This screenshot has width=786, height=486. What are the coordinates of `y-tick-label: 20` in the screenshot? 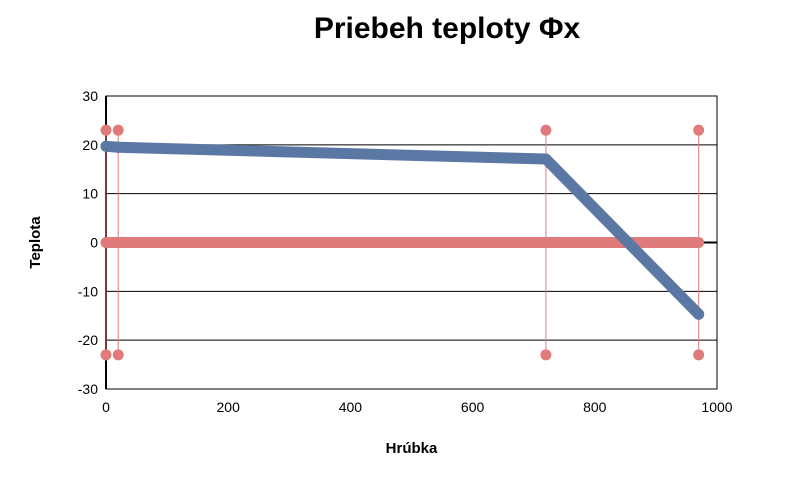 It's located at (90, 145).